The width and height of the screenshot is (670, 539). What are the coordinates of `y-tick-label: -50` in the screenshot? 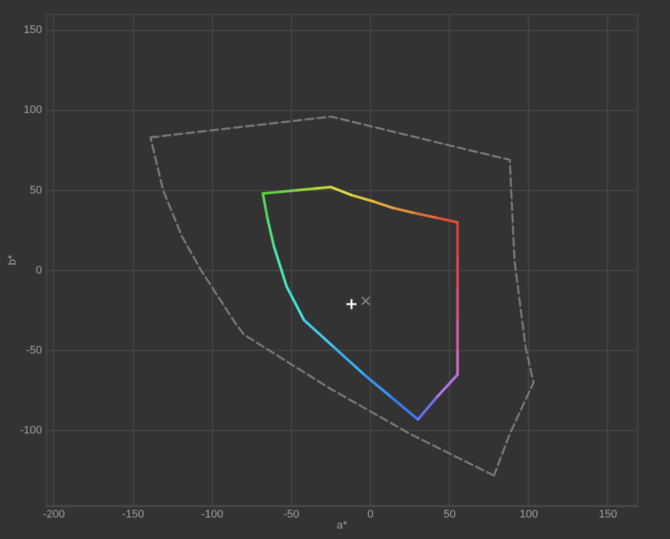 It's located at (34, 350).